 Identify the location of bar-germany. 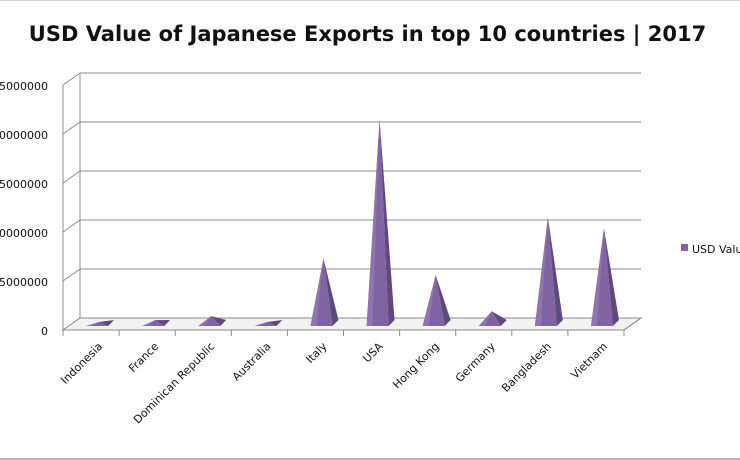
(492, 318).